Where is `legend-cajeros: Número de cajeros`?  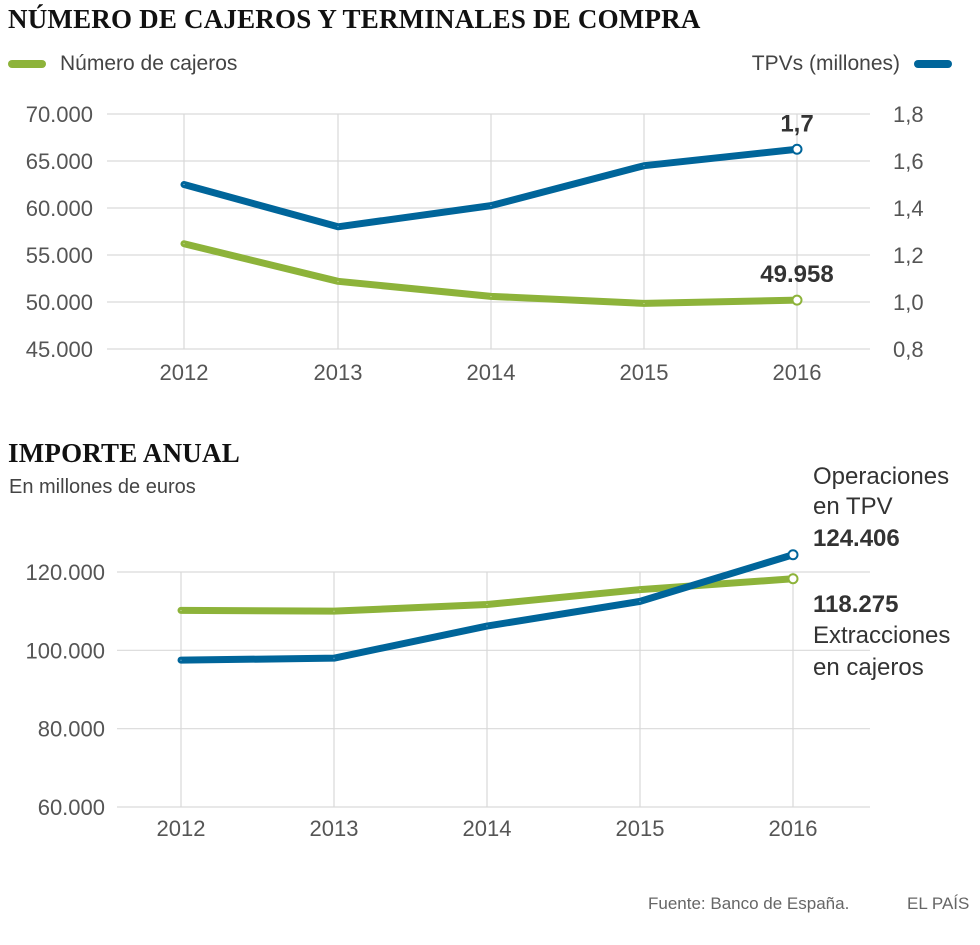 legend-cajeros: Número de cajeros is located at coordinates (122, 64).